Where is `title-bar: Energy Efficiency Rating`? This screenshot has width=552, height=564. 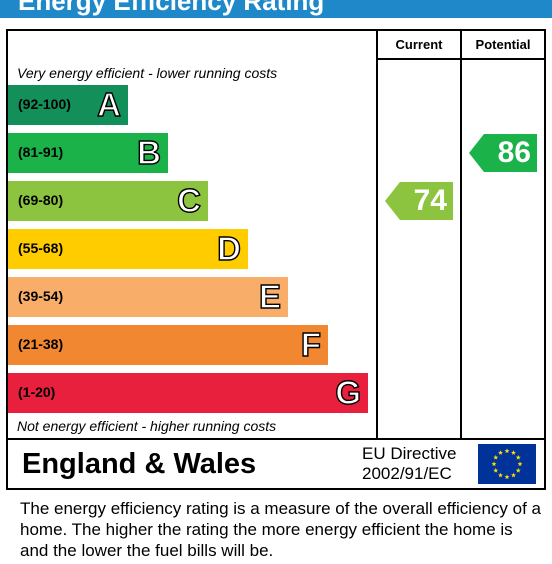
title-bar: Energy Efficiency Rating is located at coordinates (276, 9).